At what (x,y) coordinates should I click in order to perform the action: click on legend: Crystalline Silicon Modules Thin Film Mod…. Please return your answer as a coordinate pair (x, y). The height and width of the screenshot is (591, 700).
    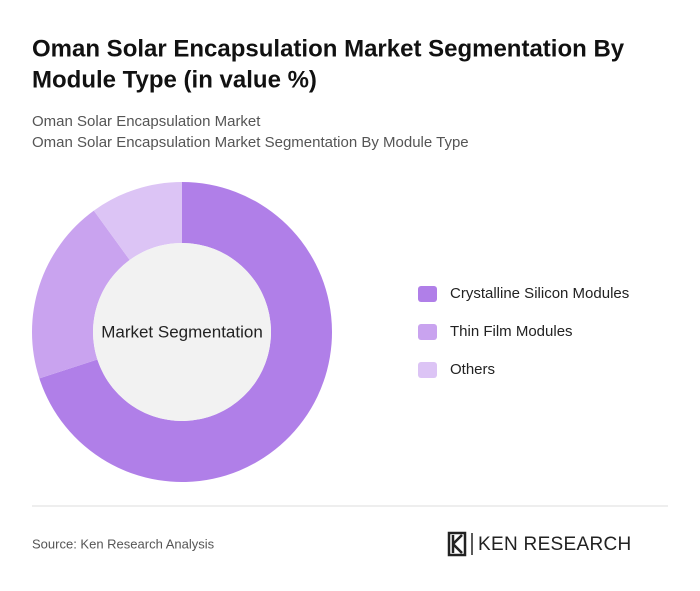
    Looking at the image, I should click on (523, 331).